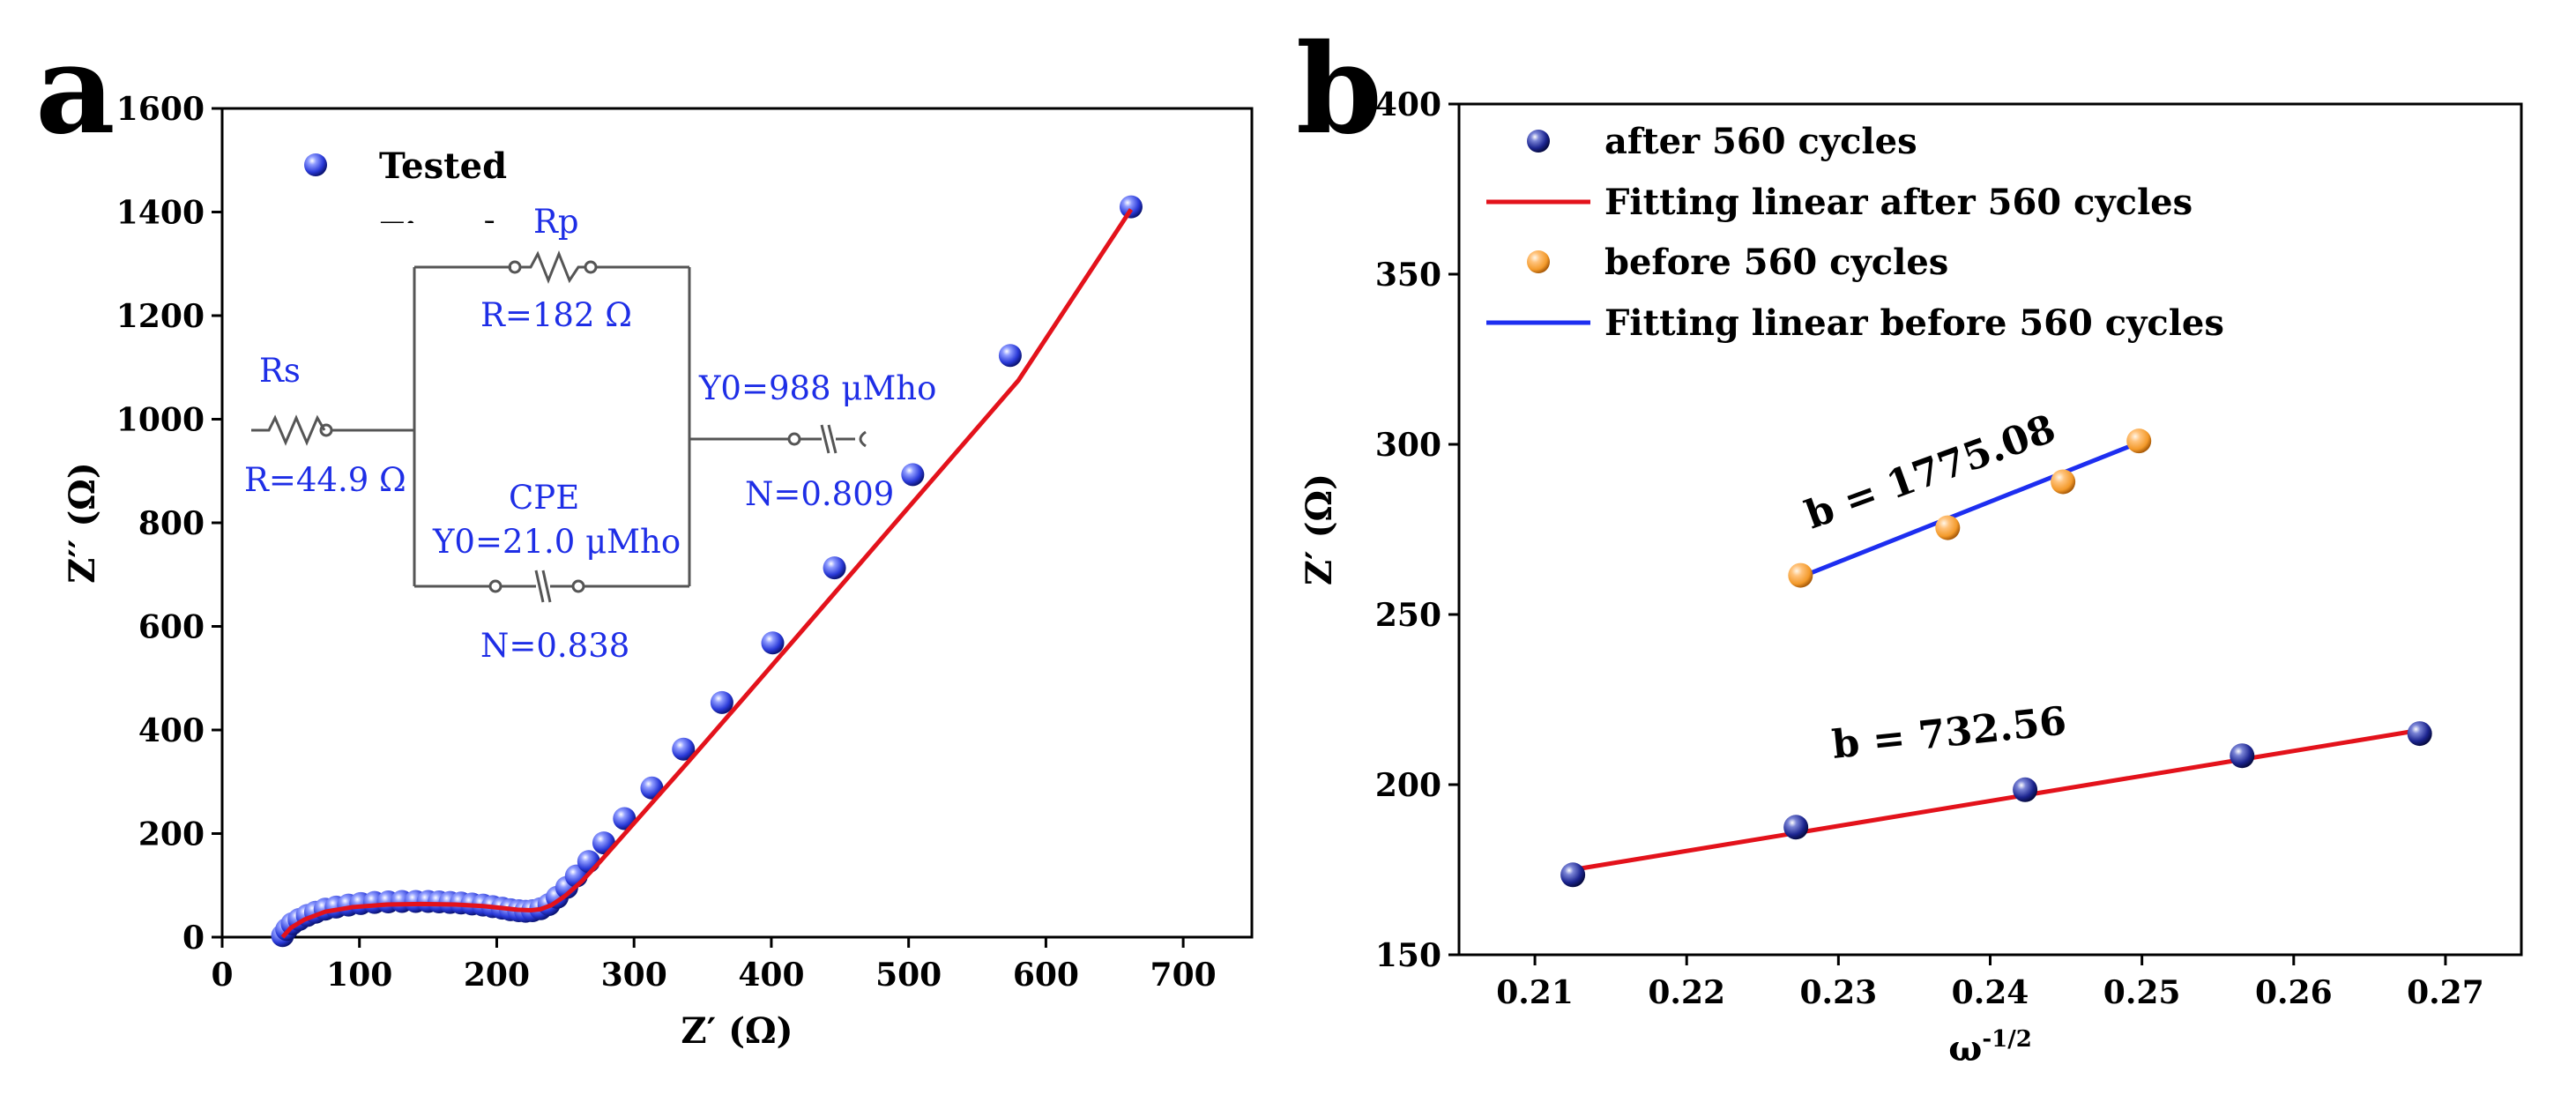  Describe the element at coordinates (817, 388) in the screenshot. I see `warburg-y0: Y0=988 μMho` at that location.